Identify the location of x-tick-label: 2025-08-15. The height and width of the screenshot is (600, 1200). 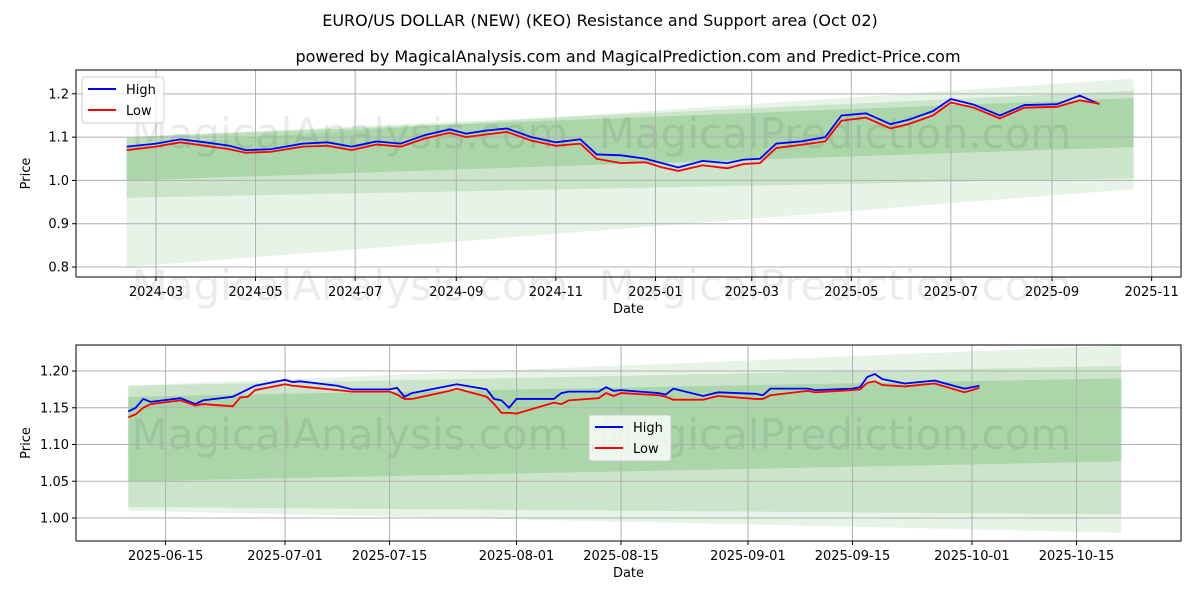
(621, 556).